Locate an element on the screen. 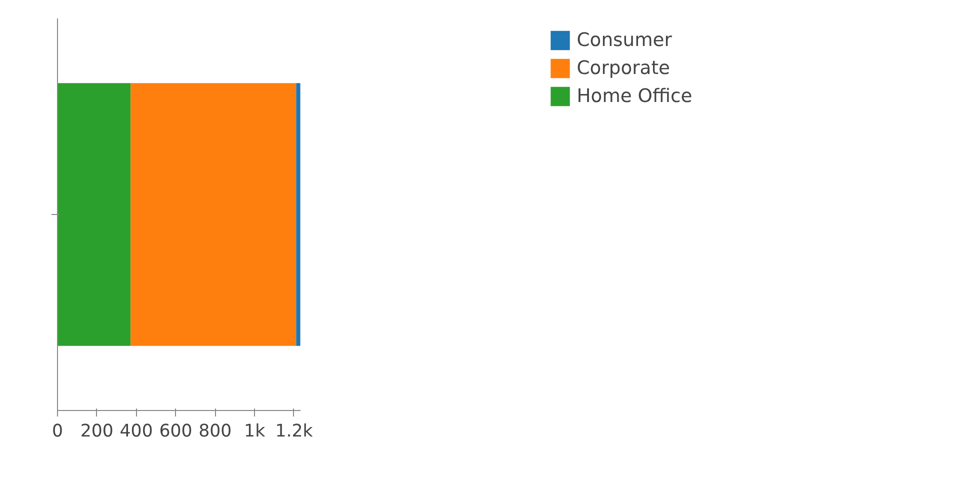  x-tick-label: 1.2k is located at coordinates (294, 432).